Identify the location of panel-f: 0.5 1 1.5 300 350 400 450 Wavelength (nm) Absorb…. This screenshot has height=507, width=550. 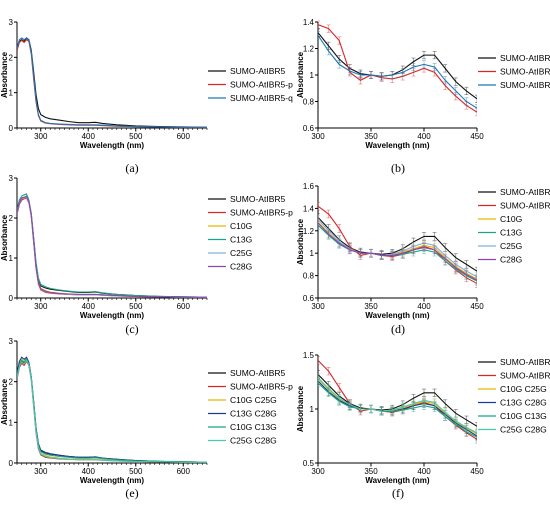
(423, 425).